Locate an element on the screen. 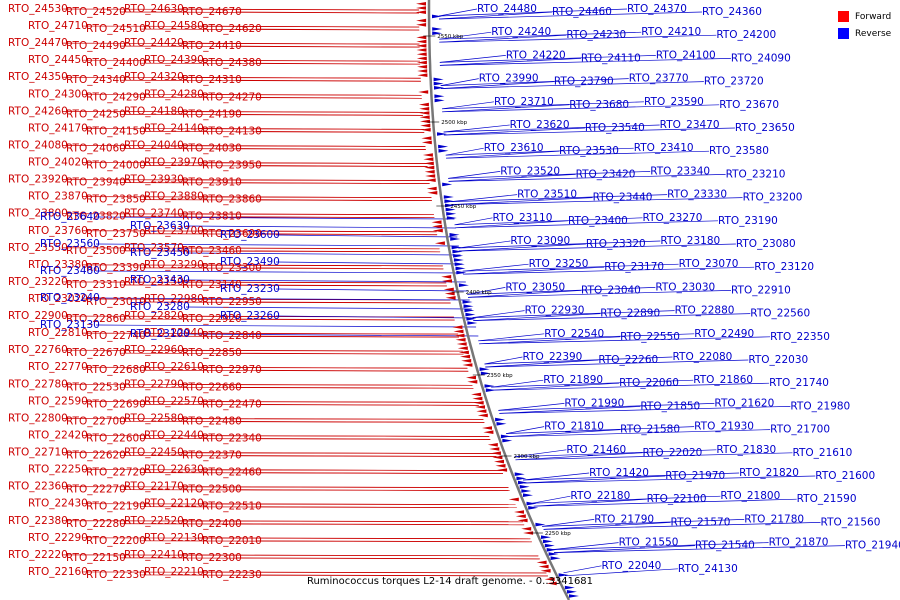  gene-label: RTO_22130 is located at coordinates (174, 538).